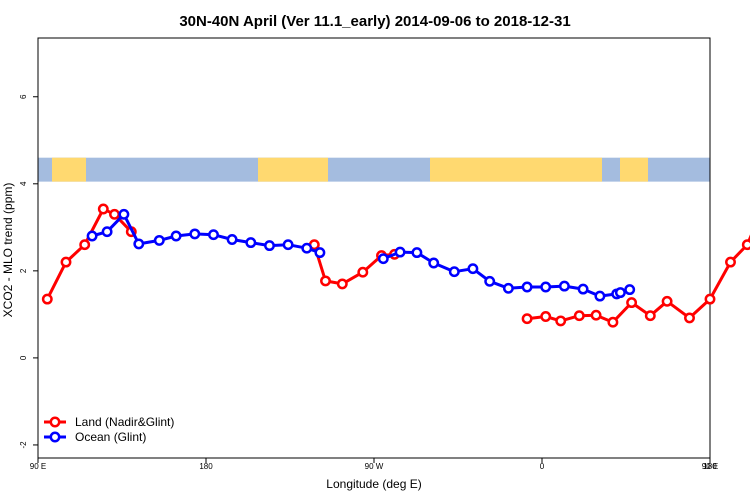 The image size is (750, 500). I want to click on x-axis-label: Longitude (deg E), so click(373, 484).